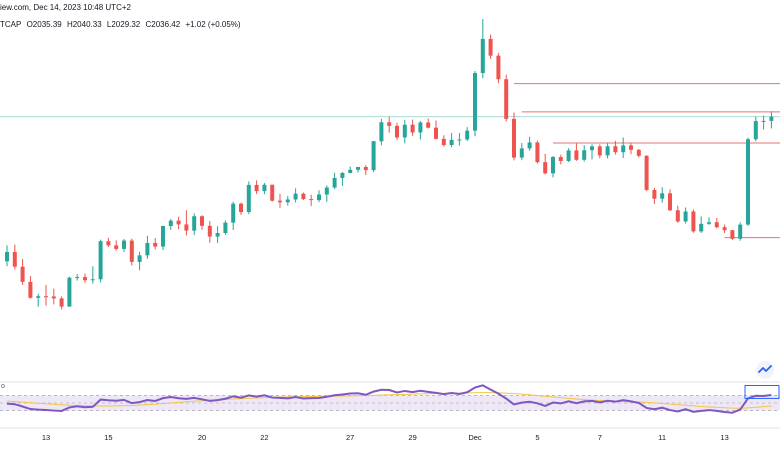 The width and height of the screenshot is (780, 475). I want to click on time-axis-tick-label: 20, so click(202, 437).